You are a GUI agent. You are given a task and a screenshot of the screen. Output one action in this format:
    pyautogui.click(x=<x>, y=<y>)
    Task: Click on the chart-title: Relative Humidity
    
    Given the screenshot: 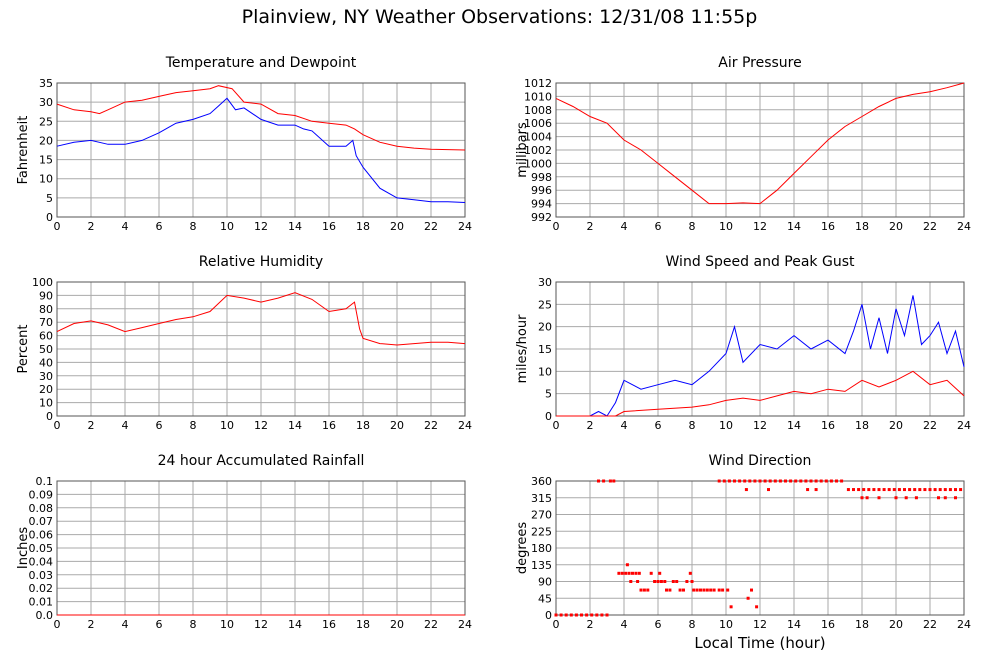 What is the action you would take?
    pyautogui.click(x=261, y=262)
    